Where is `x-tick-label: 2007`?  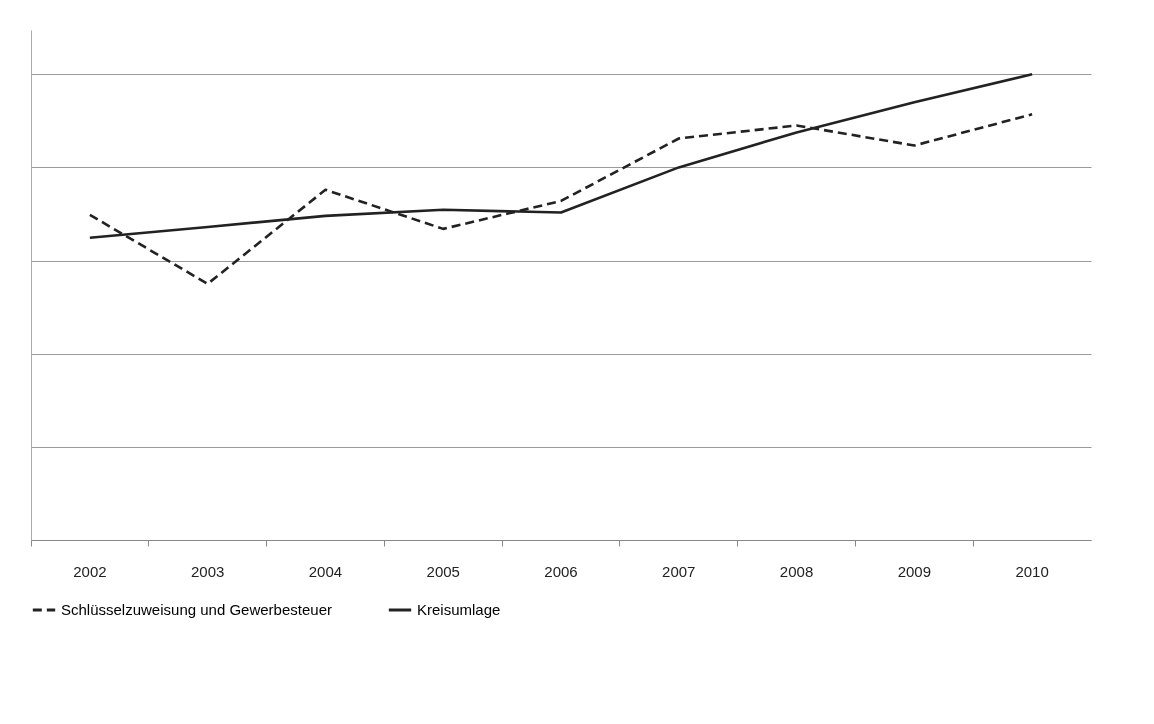
x-tick-label: 2007 is located at coordinates (679, 571).